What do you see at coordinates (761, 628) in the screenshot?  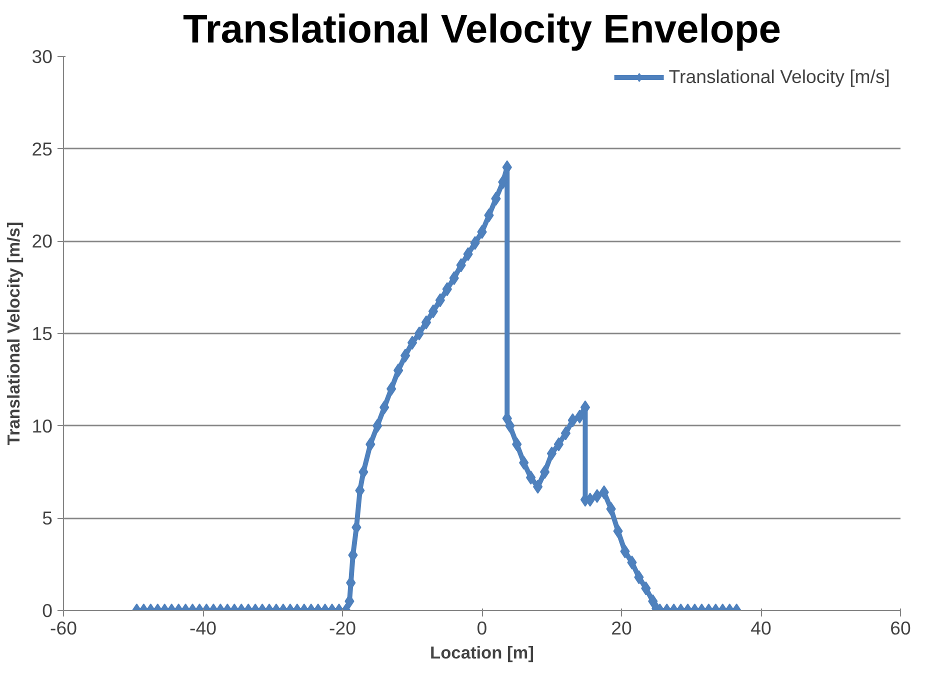 I see `x-tick-label: 40` at bounding box center [761, 628].